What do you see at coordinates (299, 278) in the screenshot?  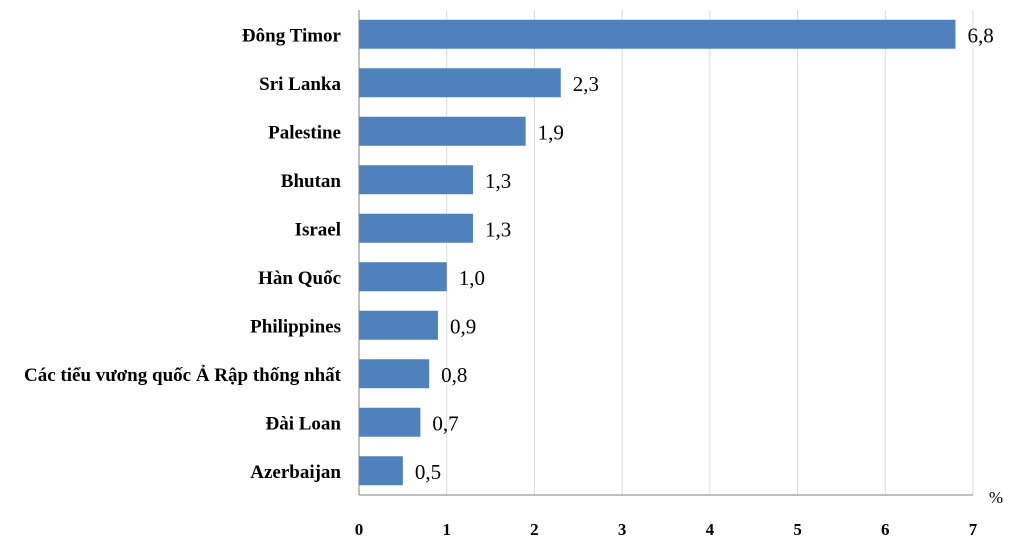 I see `category-label-6: Hàn Quốc` at bounding box center [299, 278].